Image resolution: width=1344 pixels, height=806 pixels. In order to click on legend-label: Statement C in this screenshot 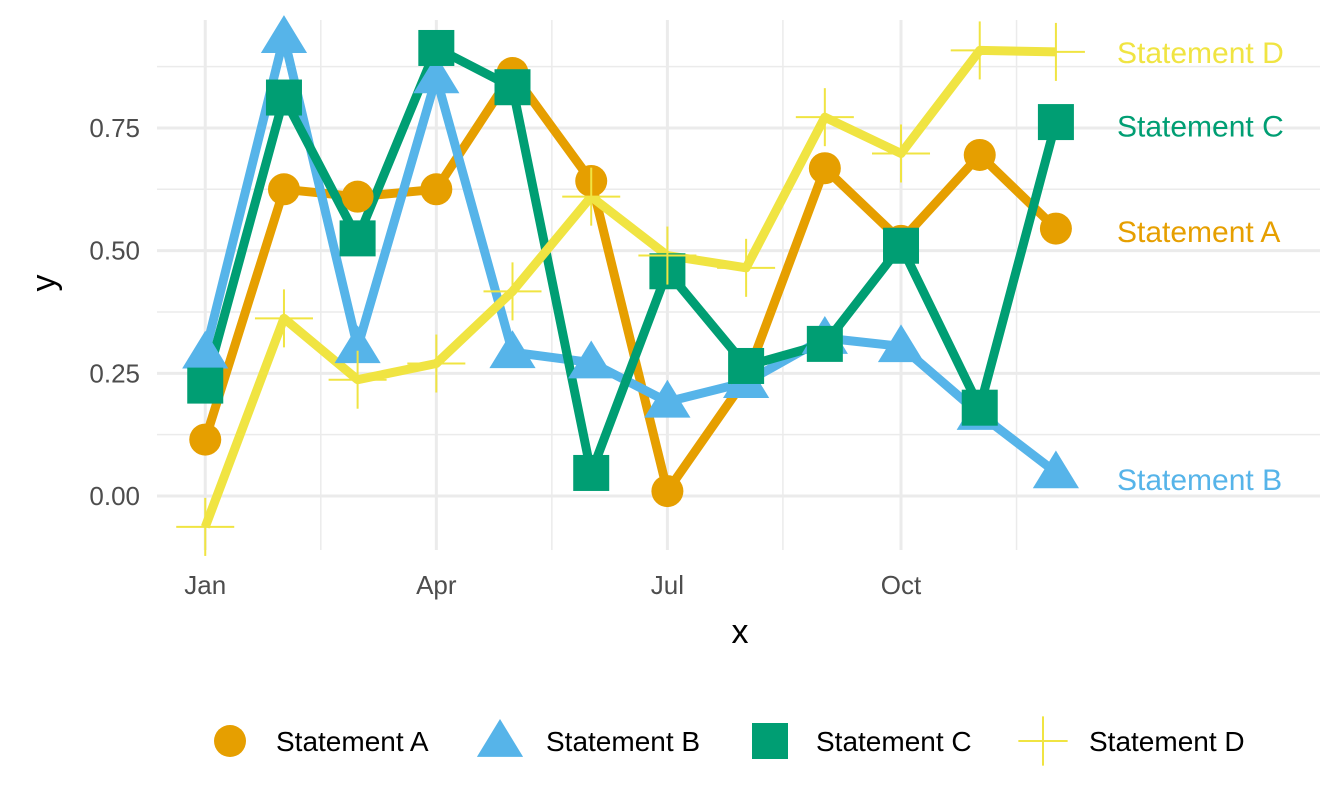, I will do `click(894, 741)`.